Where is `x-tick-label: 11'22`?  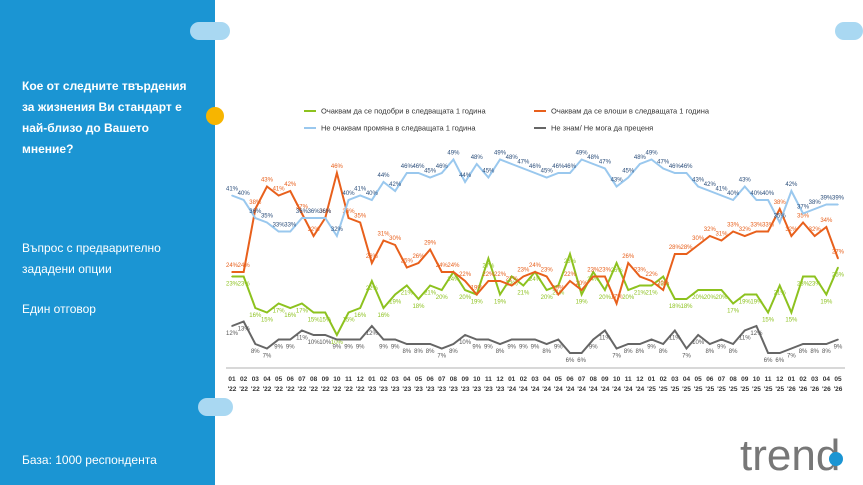
x-tick-label: 11'22 is located at coordinates (348, 384).